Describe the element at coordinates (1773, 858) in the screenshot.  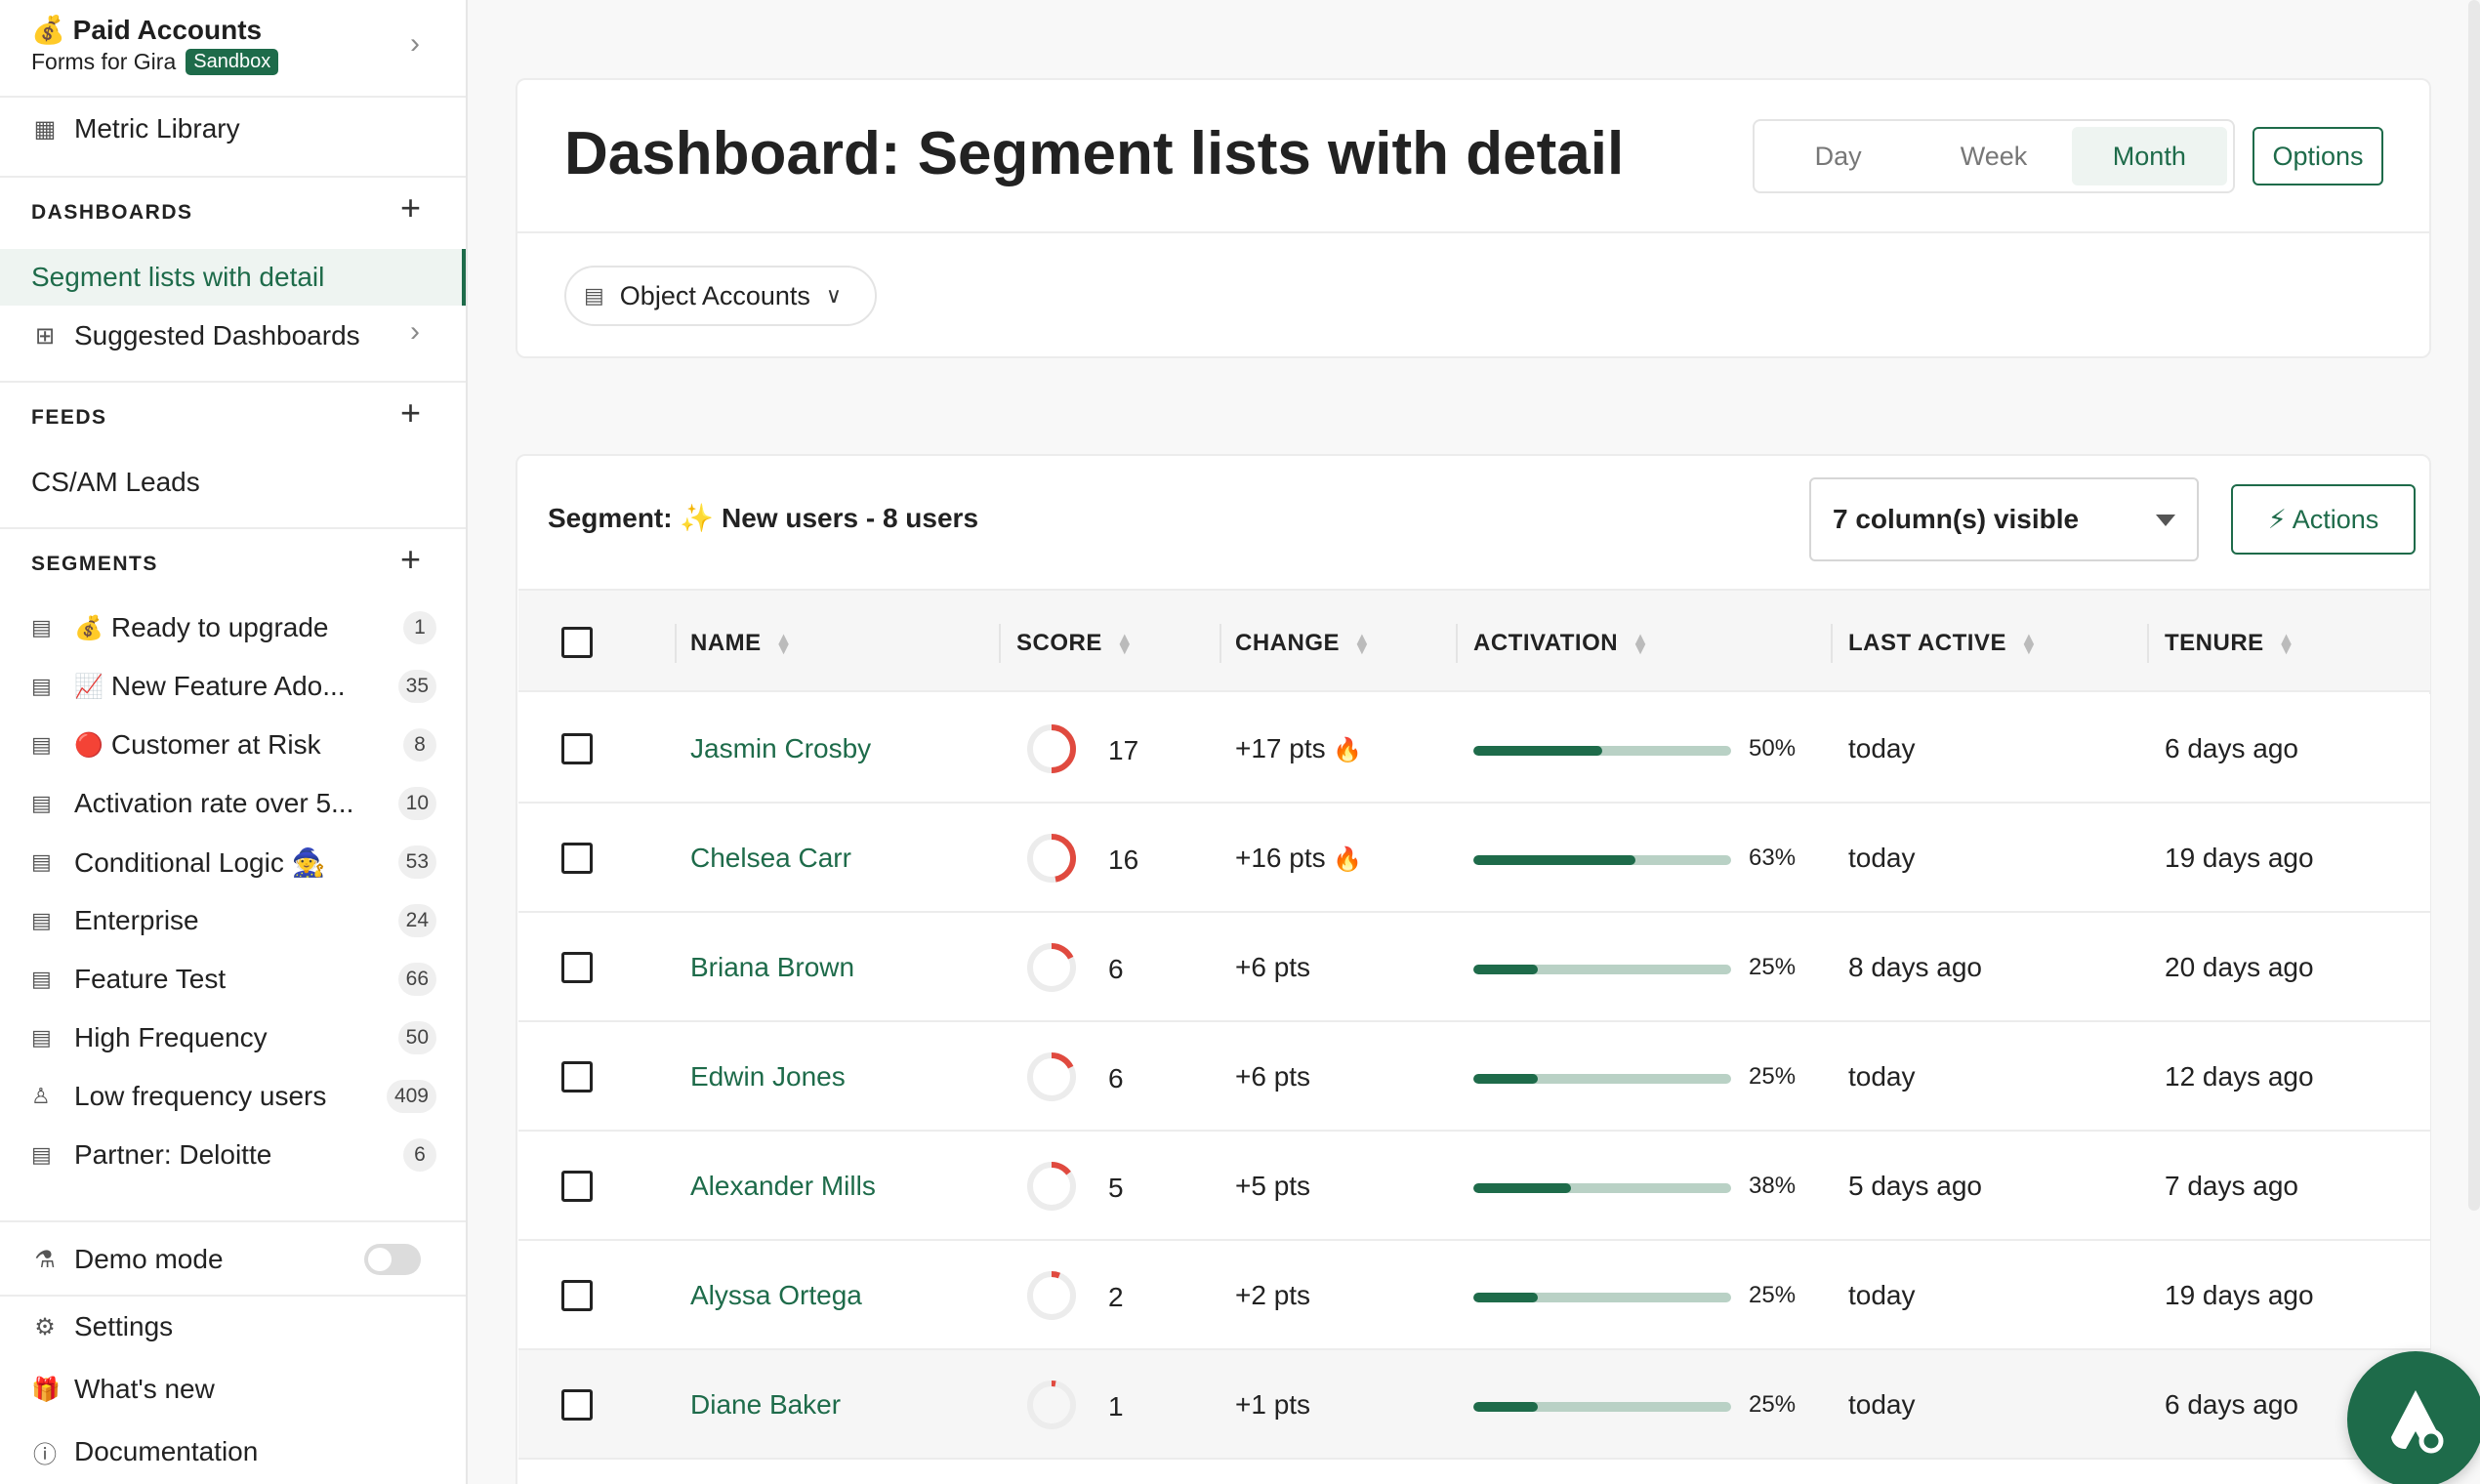
I see `activation-percent: 63%` at that location.